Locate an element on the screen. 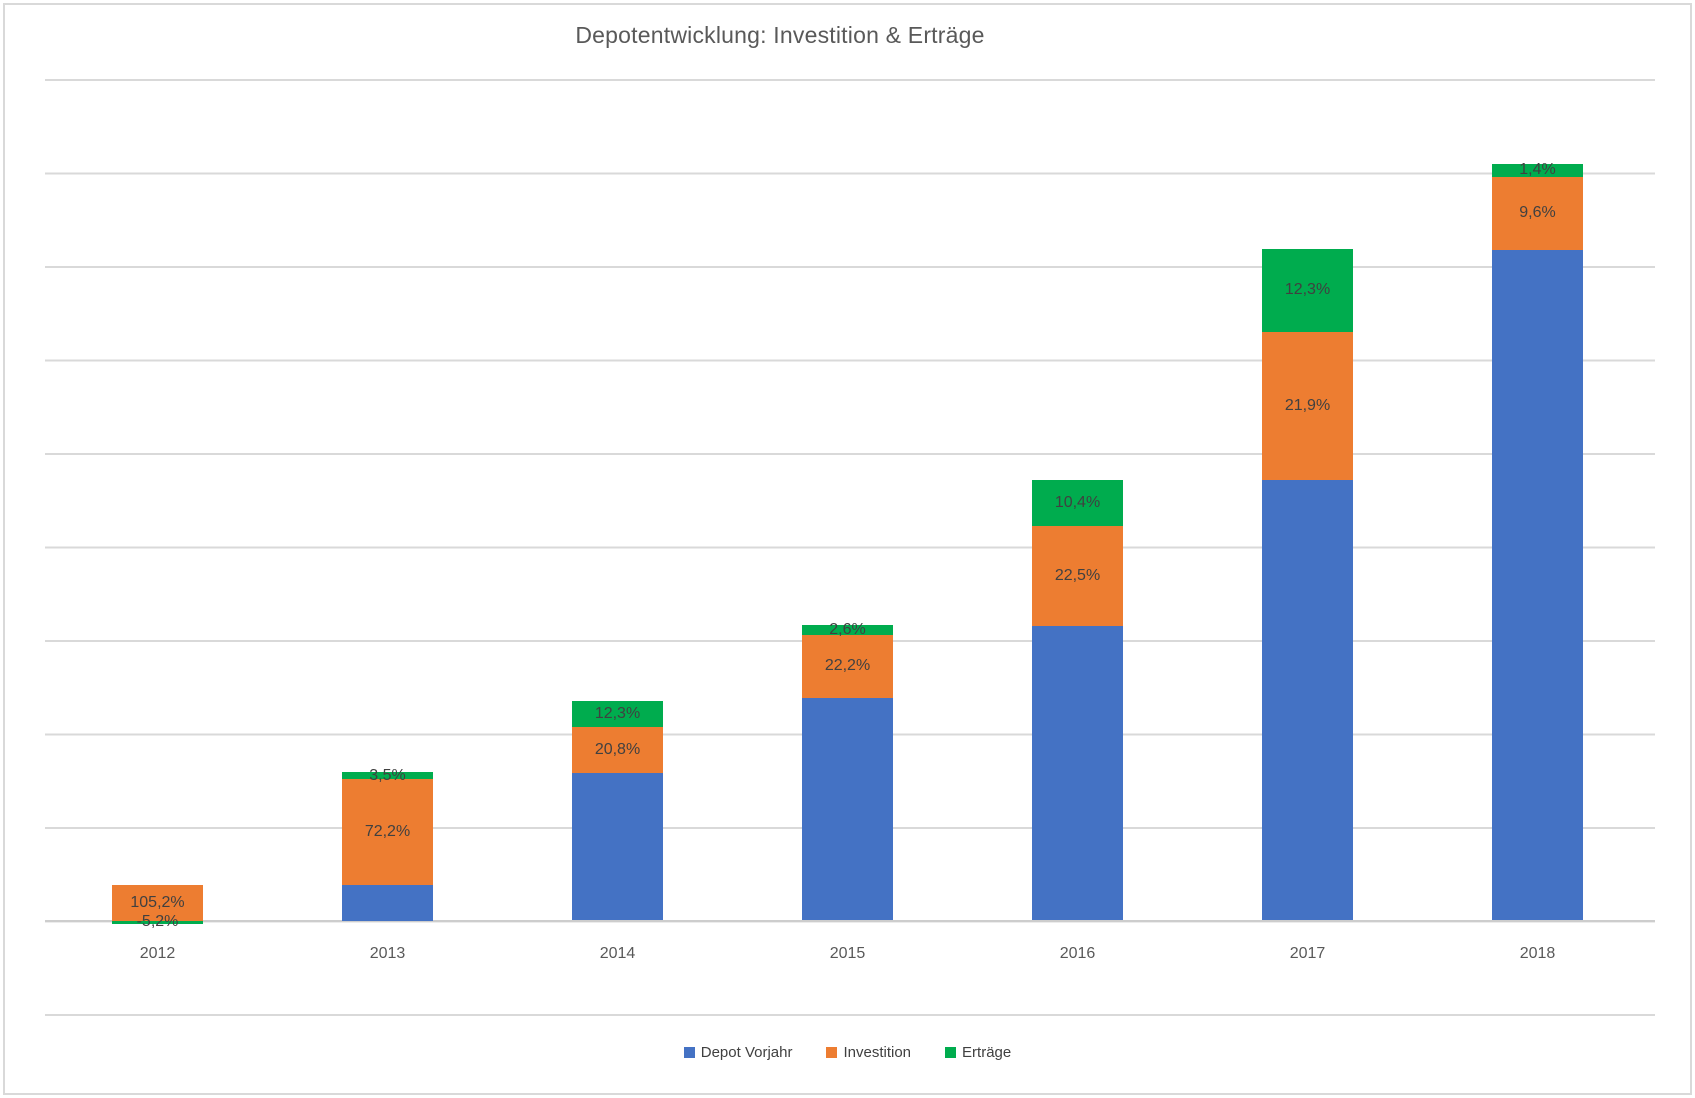 The height and width of the screenshot is (1098, 1695). bar-segment-depot_vorjahr-2013 is located at coordinates (387, 903).